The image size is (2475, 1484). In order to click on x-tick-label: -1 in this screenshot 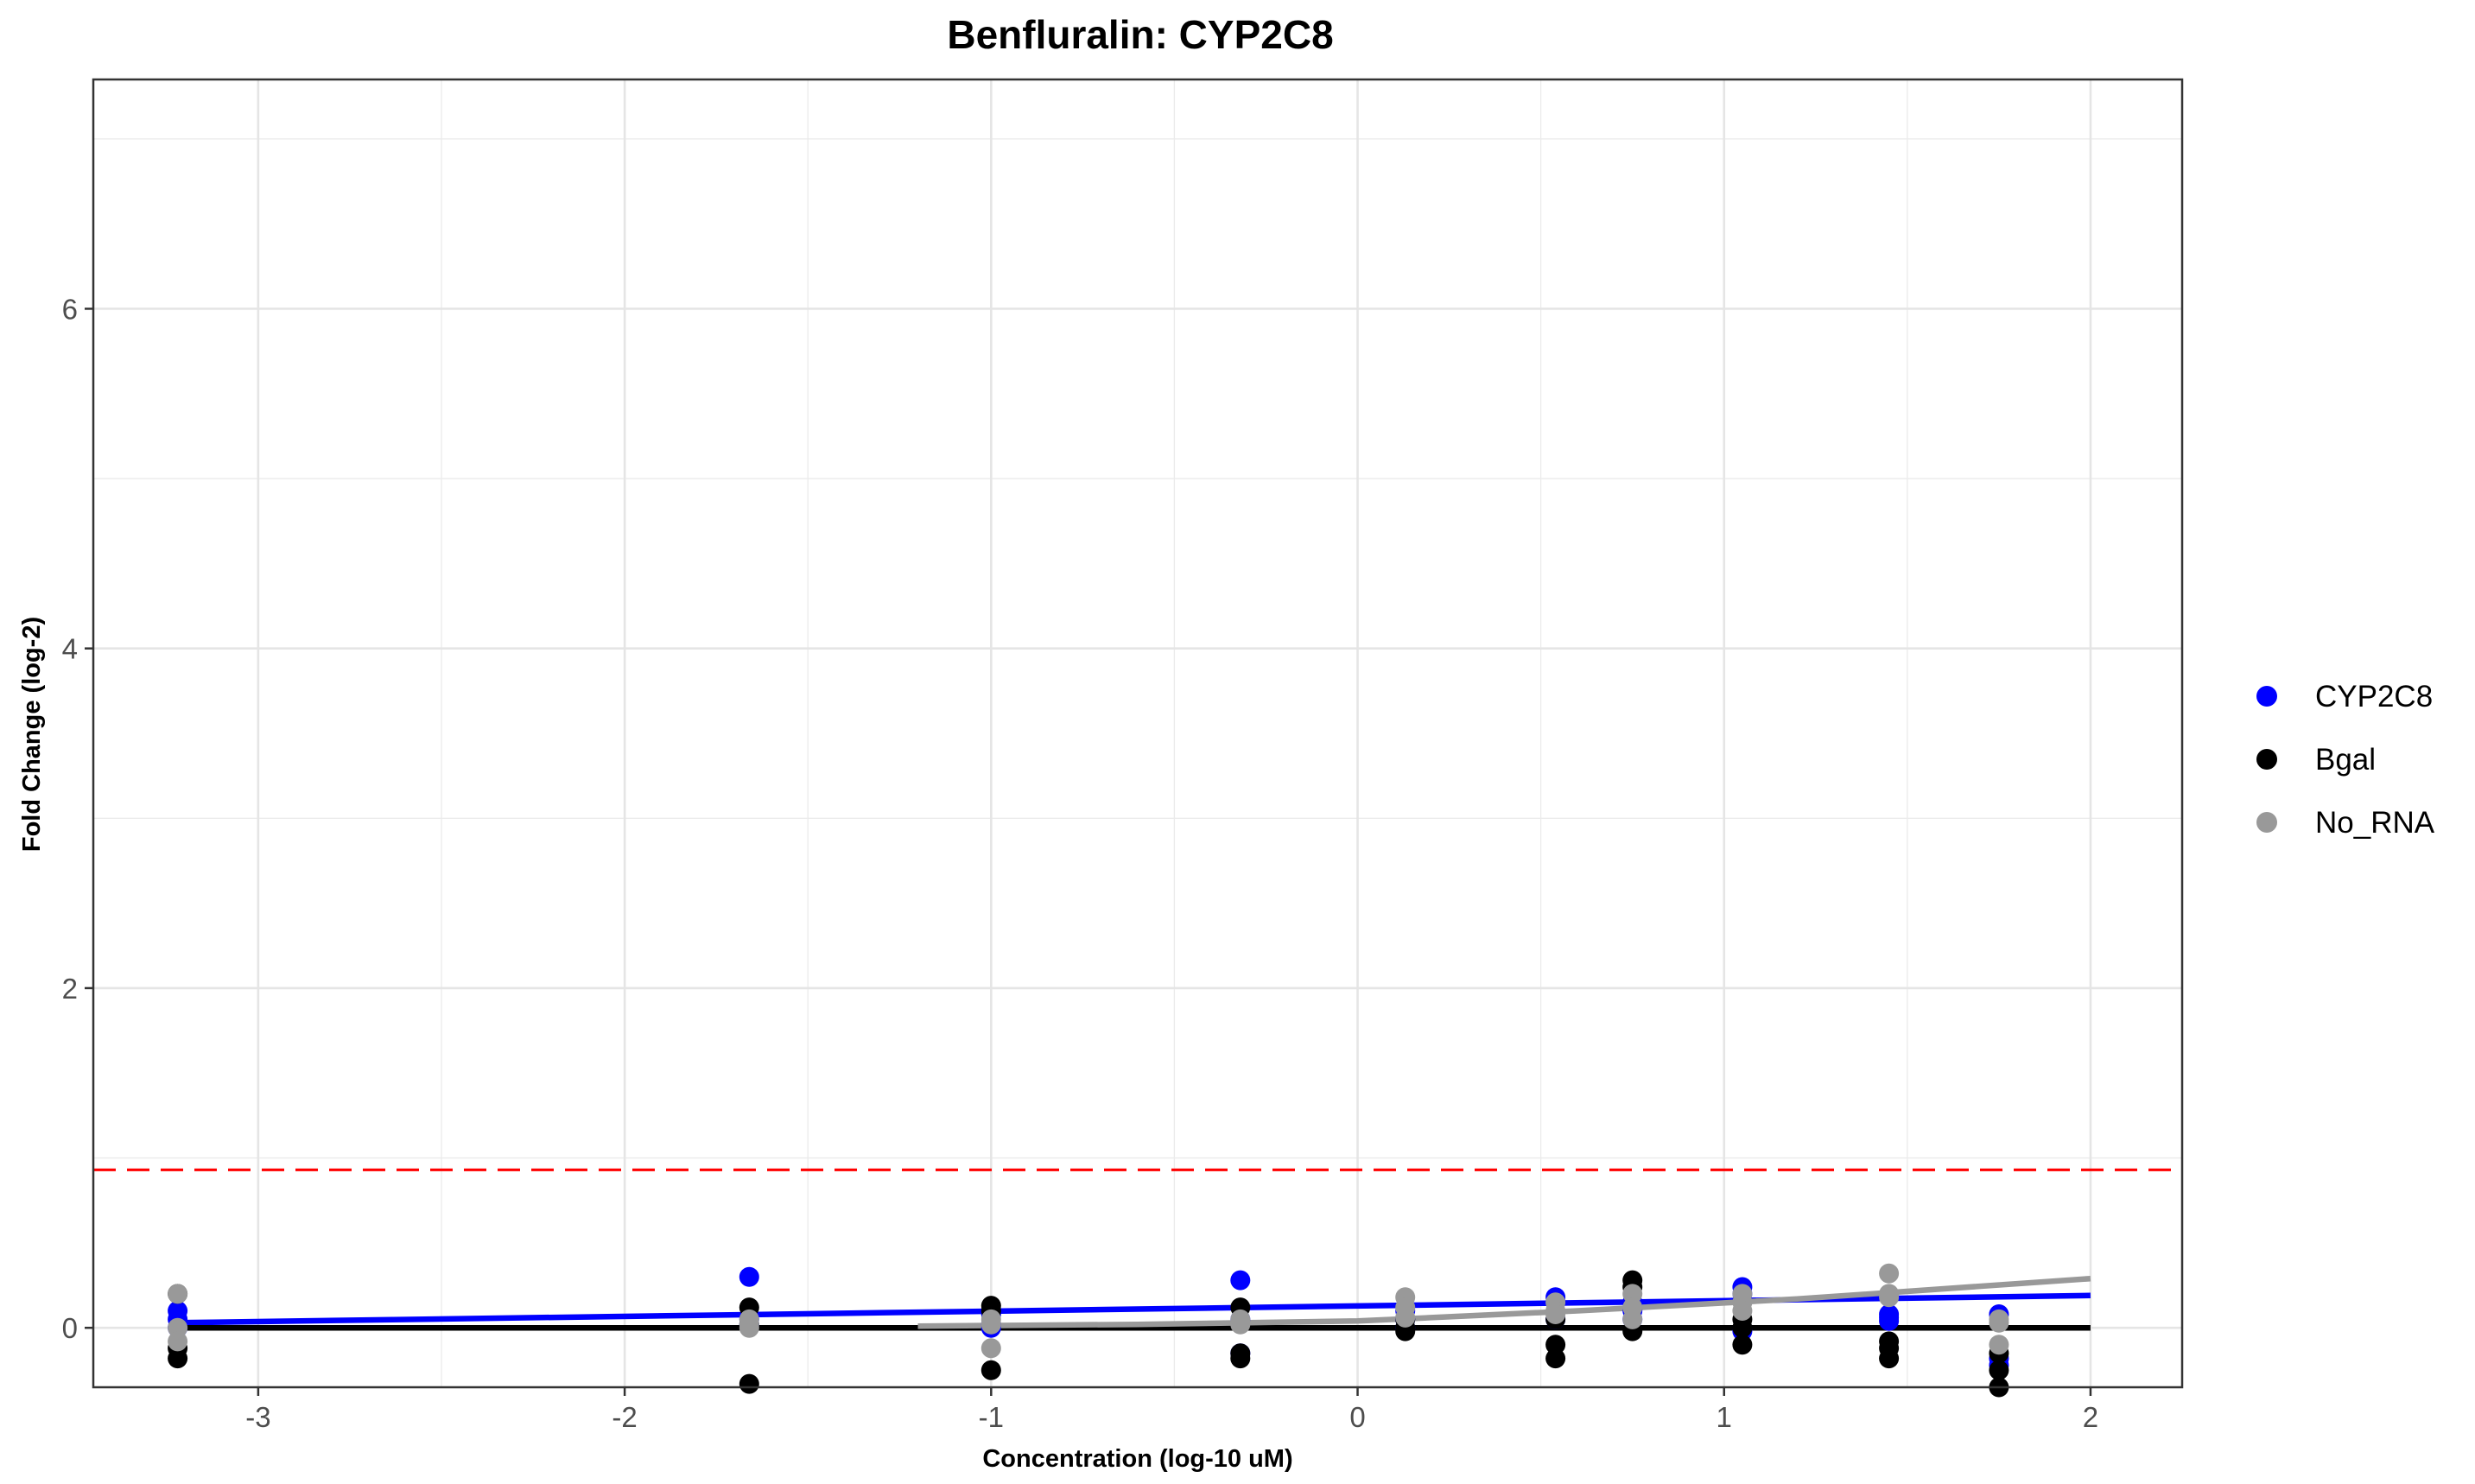, I will do `click(991, 1417)`.